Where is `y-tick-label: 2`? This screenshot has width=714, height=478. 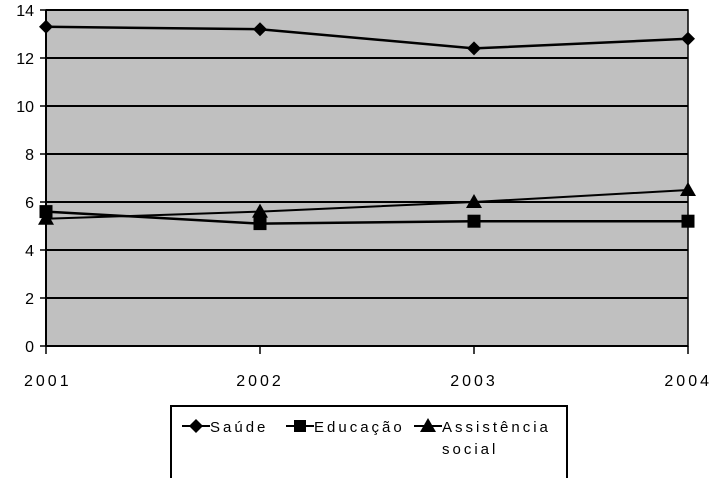
y-tick-label: 2 is located at coordinates (29, 299).